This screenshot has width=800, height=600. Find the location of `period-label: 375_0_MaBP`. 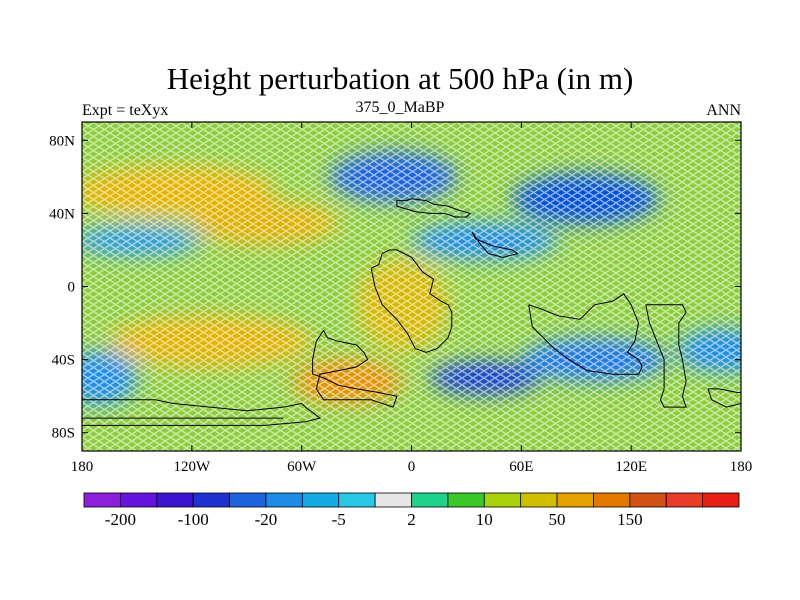

period-label: 375_0_MaBP is located at coordinates (400, 107).